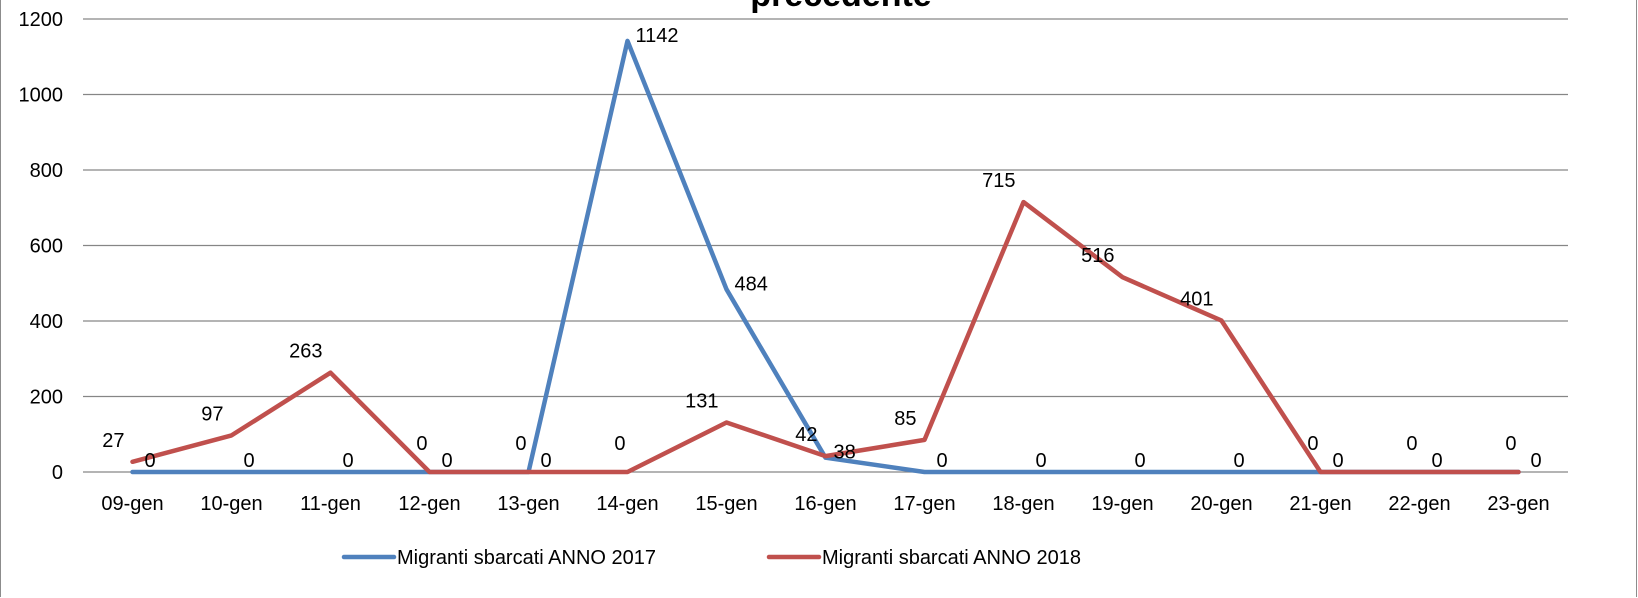 The width and height of the screenshot is (1638, 598). What do you see at coordinates (330, 504) in the screenshot?
I see `x-tick-label: 11-gen` at bounding box center [330, 504].